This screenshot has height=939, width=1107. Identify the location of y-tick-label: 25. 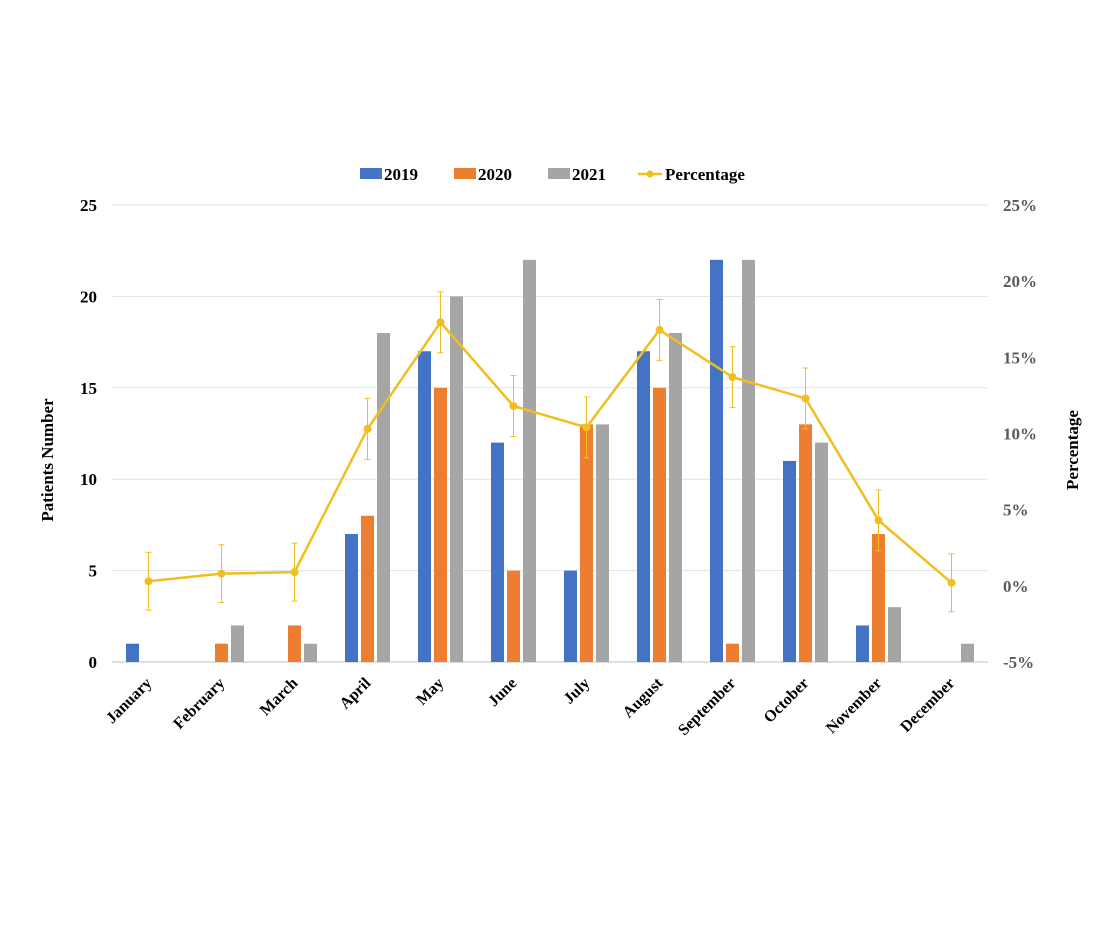
(88, 205).